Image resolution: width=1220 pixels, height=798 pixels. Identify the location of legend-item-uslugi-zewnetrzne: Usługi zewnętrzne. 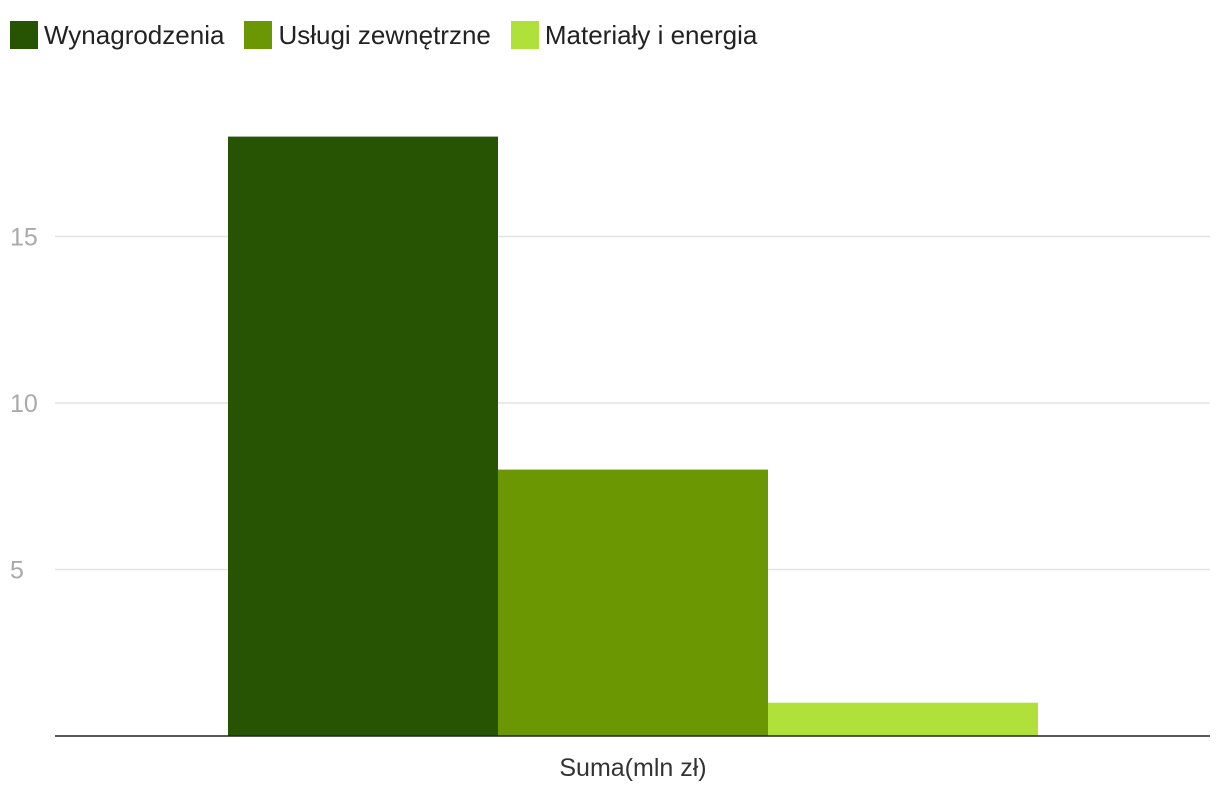
(367, 35).